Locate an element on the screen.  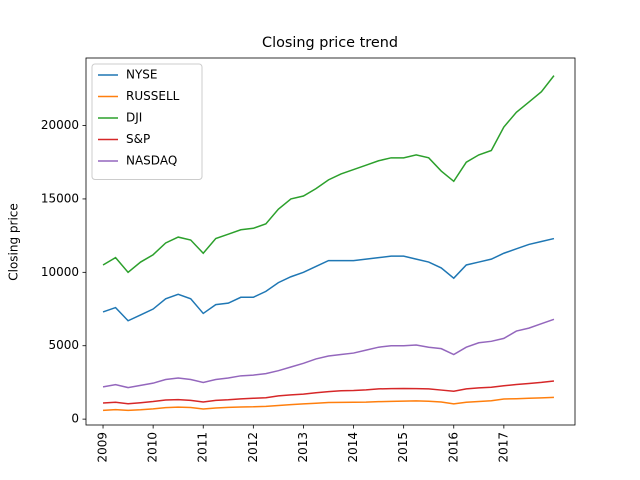
x-tick-label: 2011 is located at coordinates (203, 447).